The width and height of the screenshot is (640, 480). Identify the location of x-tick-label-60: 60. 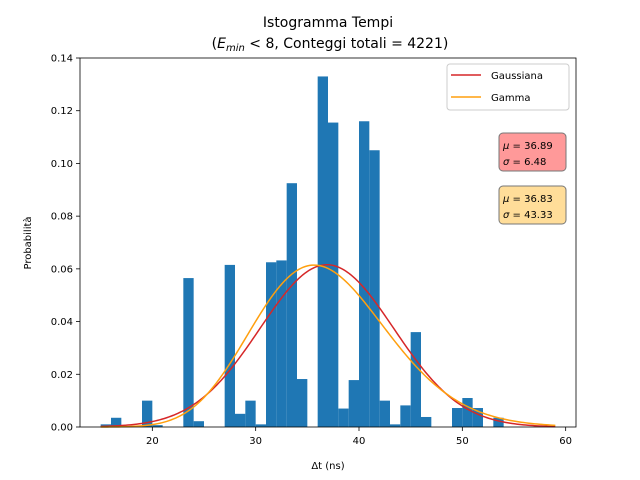
(565, 441).